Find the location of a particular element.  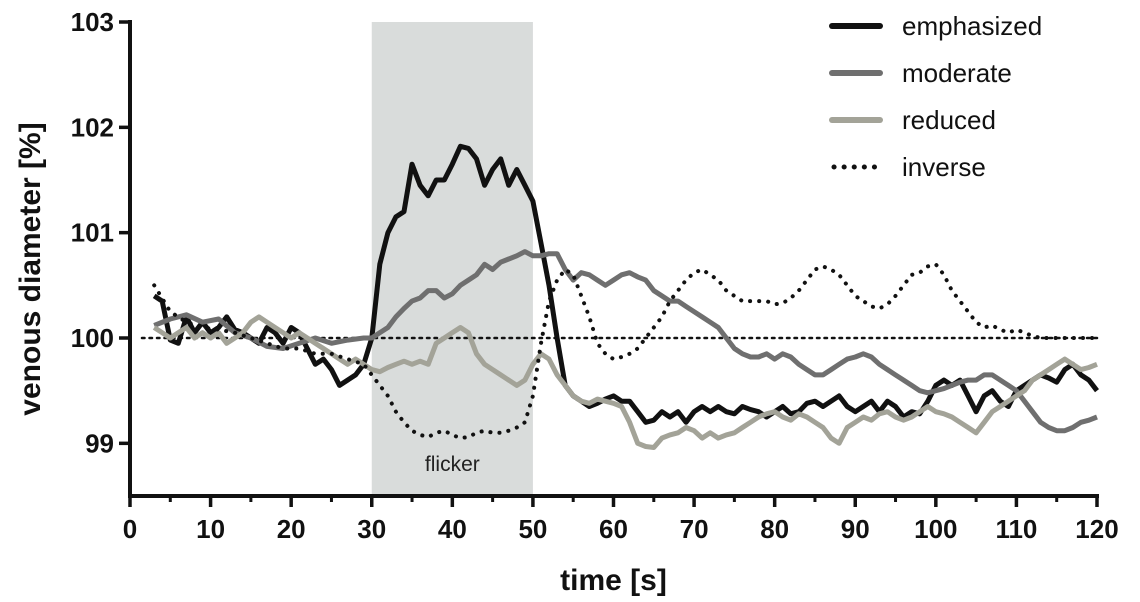

y-tick-label: 102 is located at coordinates (92, 127).